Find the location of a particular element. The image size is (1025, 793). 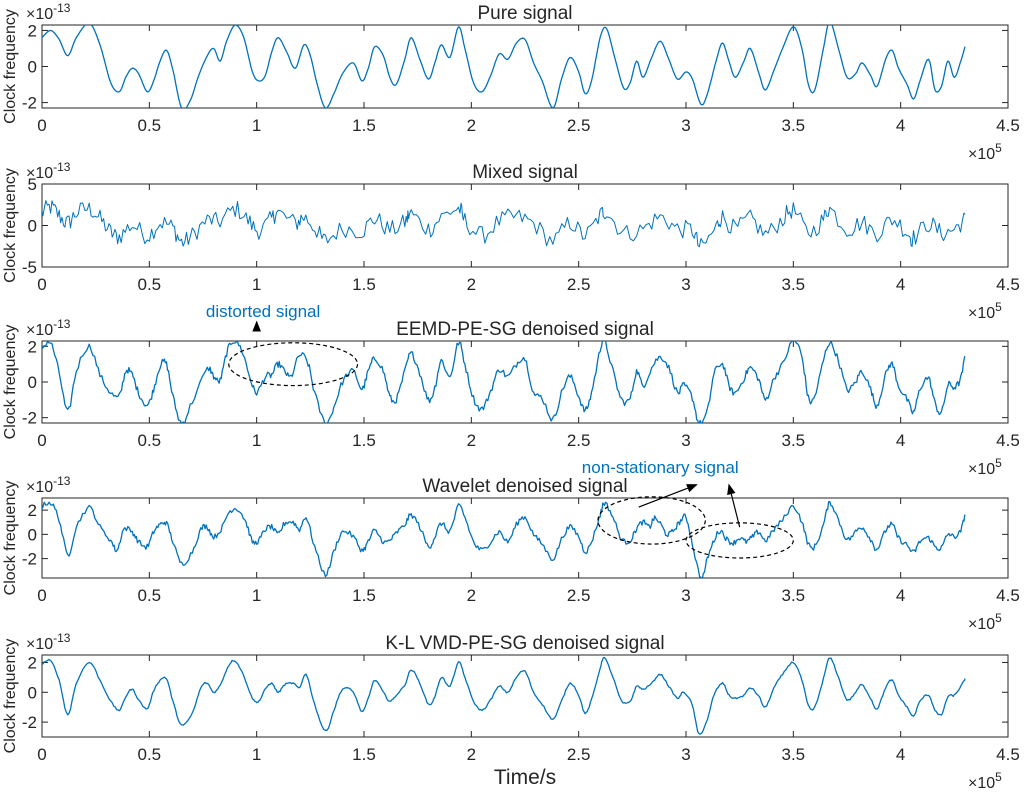

y-tick-label: -5 is located at coordinates (29, 267).